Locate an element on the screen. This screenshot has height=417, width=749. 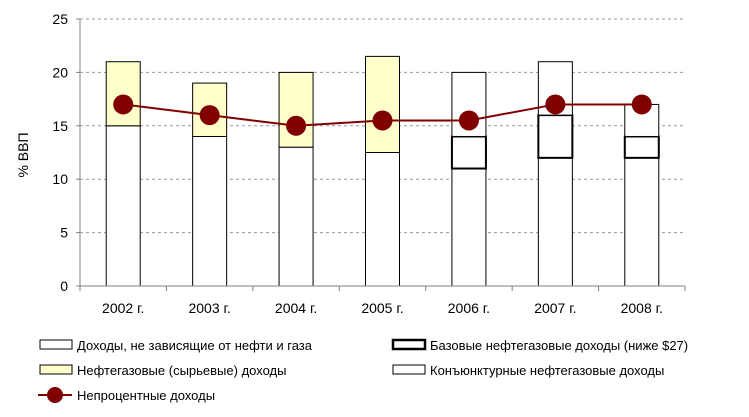
x-tick-label: 2005 г. is located at coordinates (382, 308).